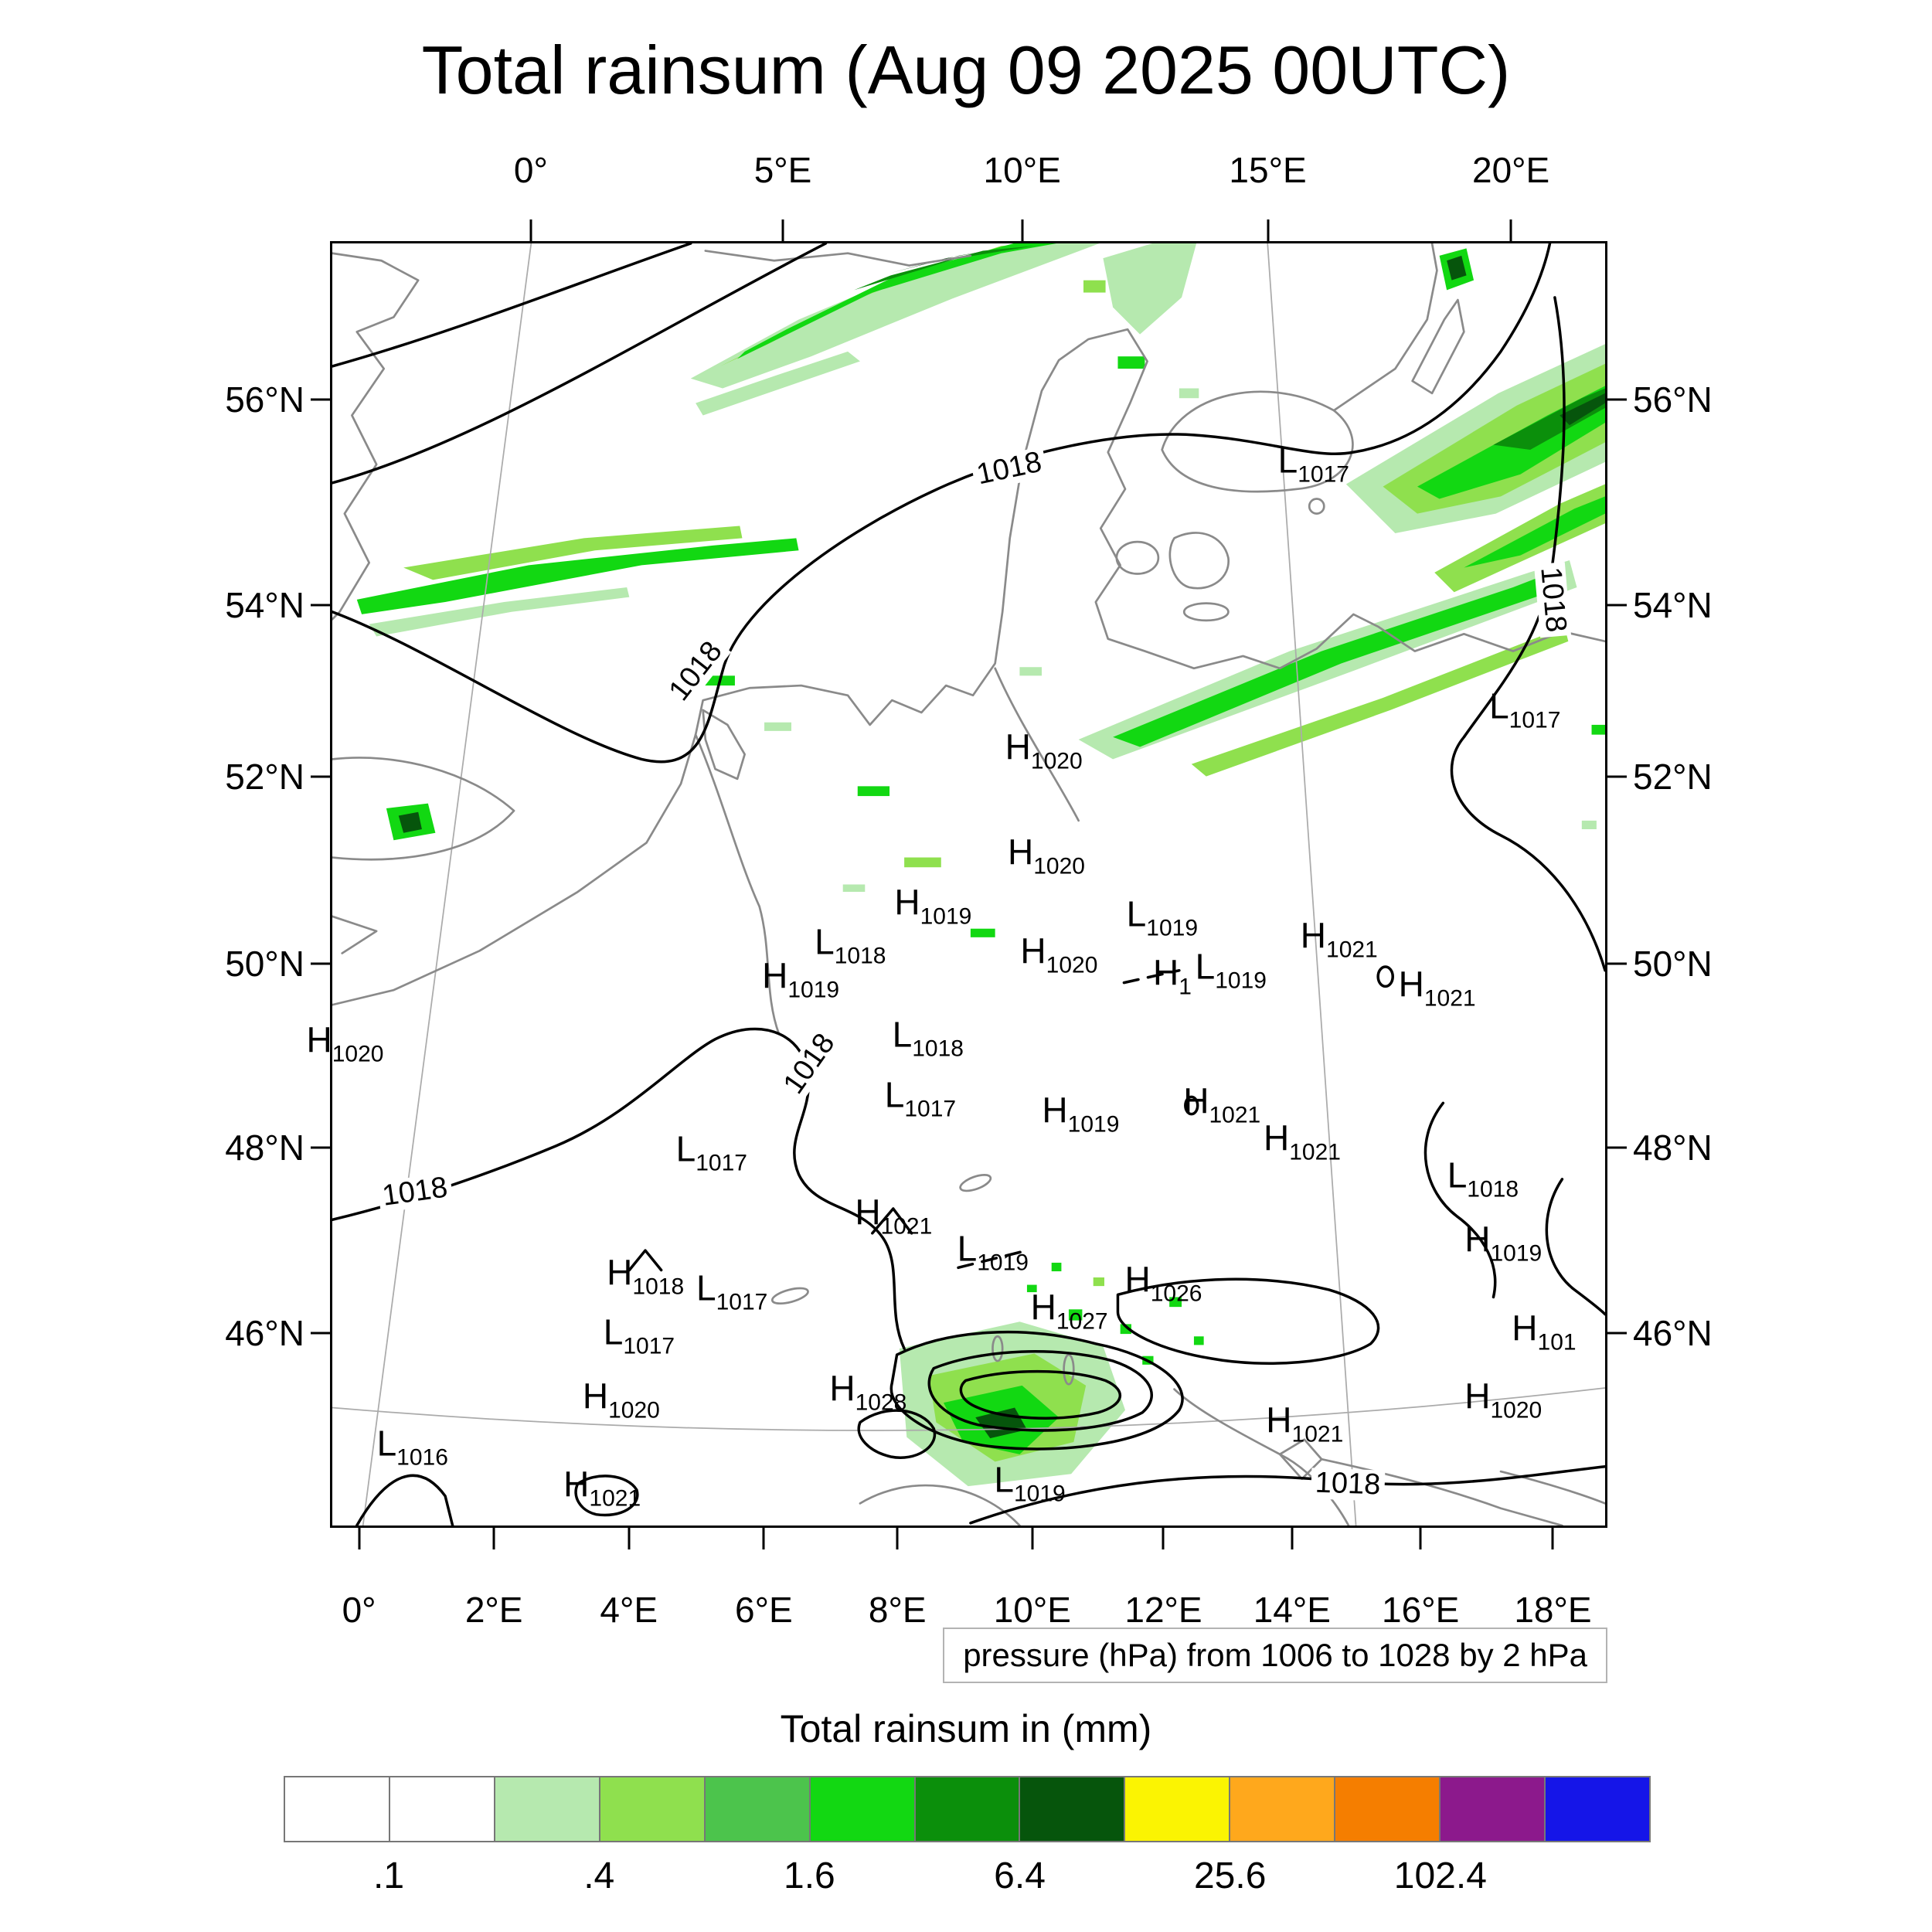 This screenshot has width=1932, height=1932. Describe the element at coordinates (1348, 1484) in the screenshot. I see `contour-label: 1018` at that location.